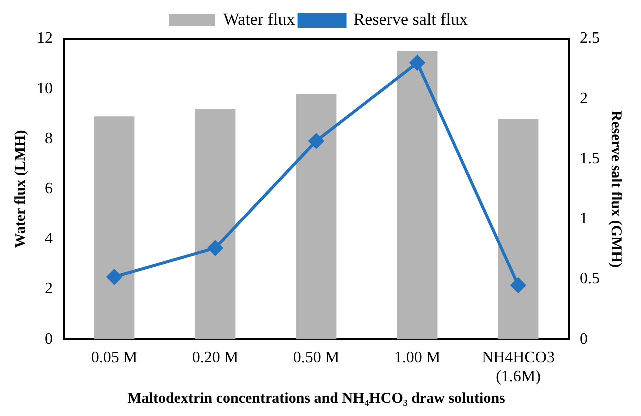  What do you see at coordinates (49, 139) in the screenshot?
I see `y-tick-label: 8` at bounding box center [49, 139].